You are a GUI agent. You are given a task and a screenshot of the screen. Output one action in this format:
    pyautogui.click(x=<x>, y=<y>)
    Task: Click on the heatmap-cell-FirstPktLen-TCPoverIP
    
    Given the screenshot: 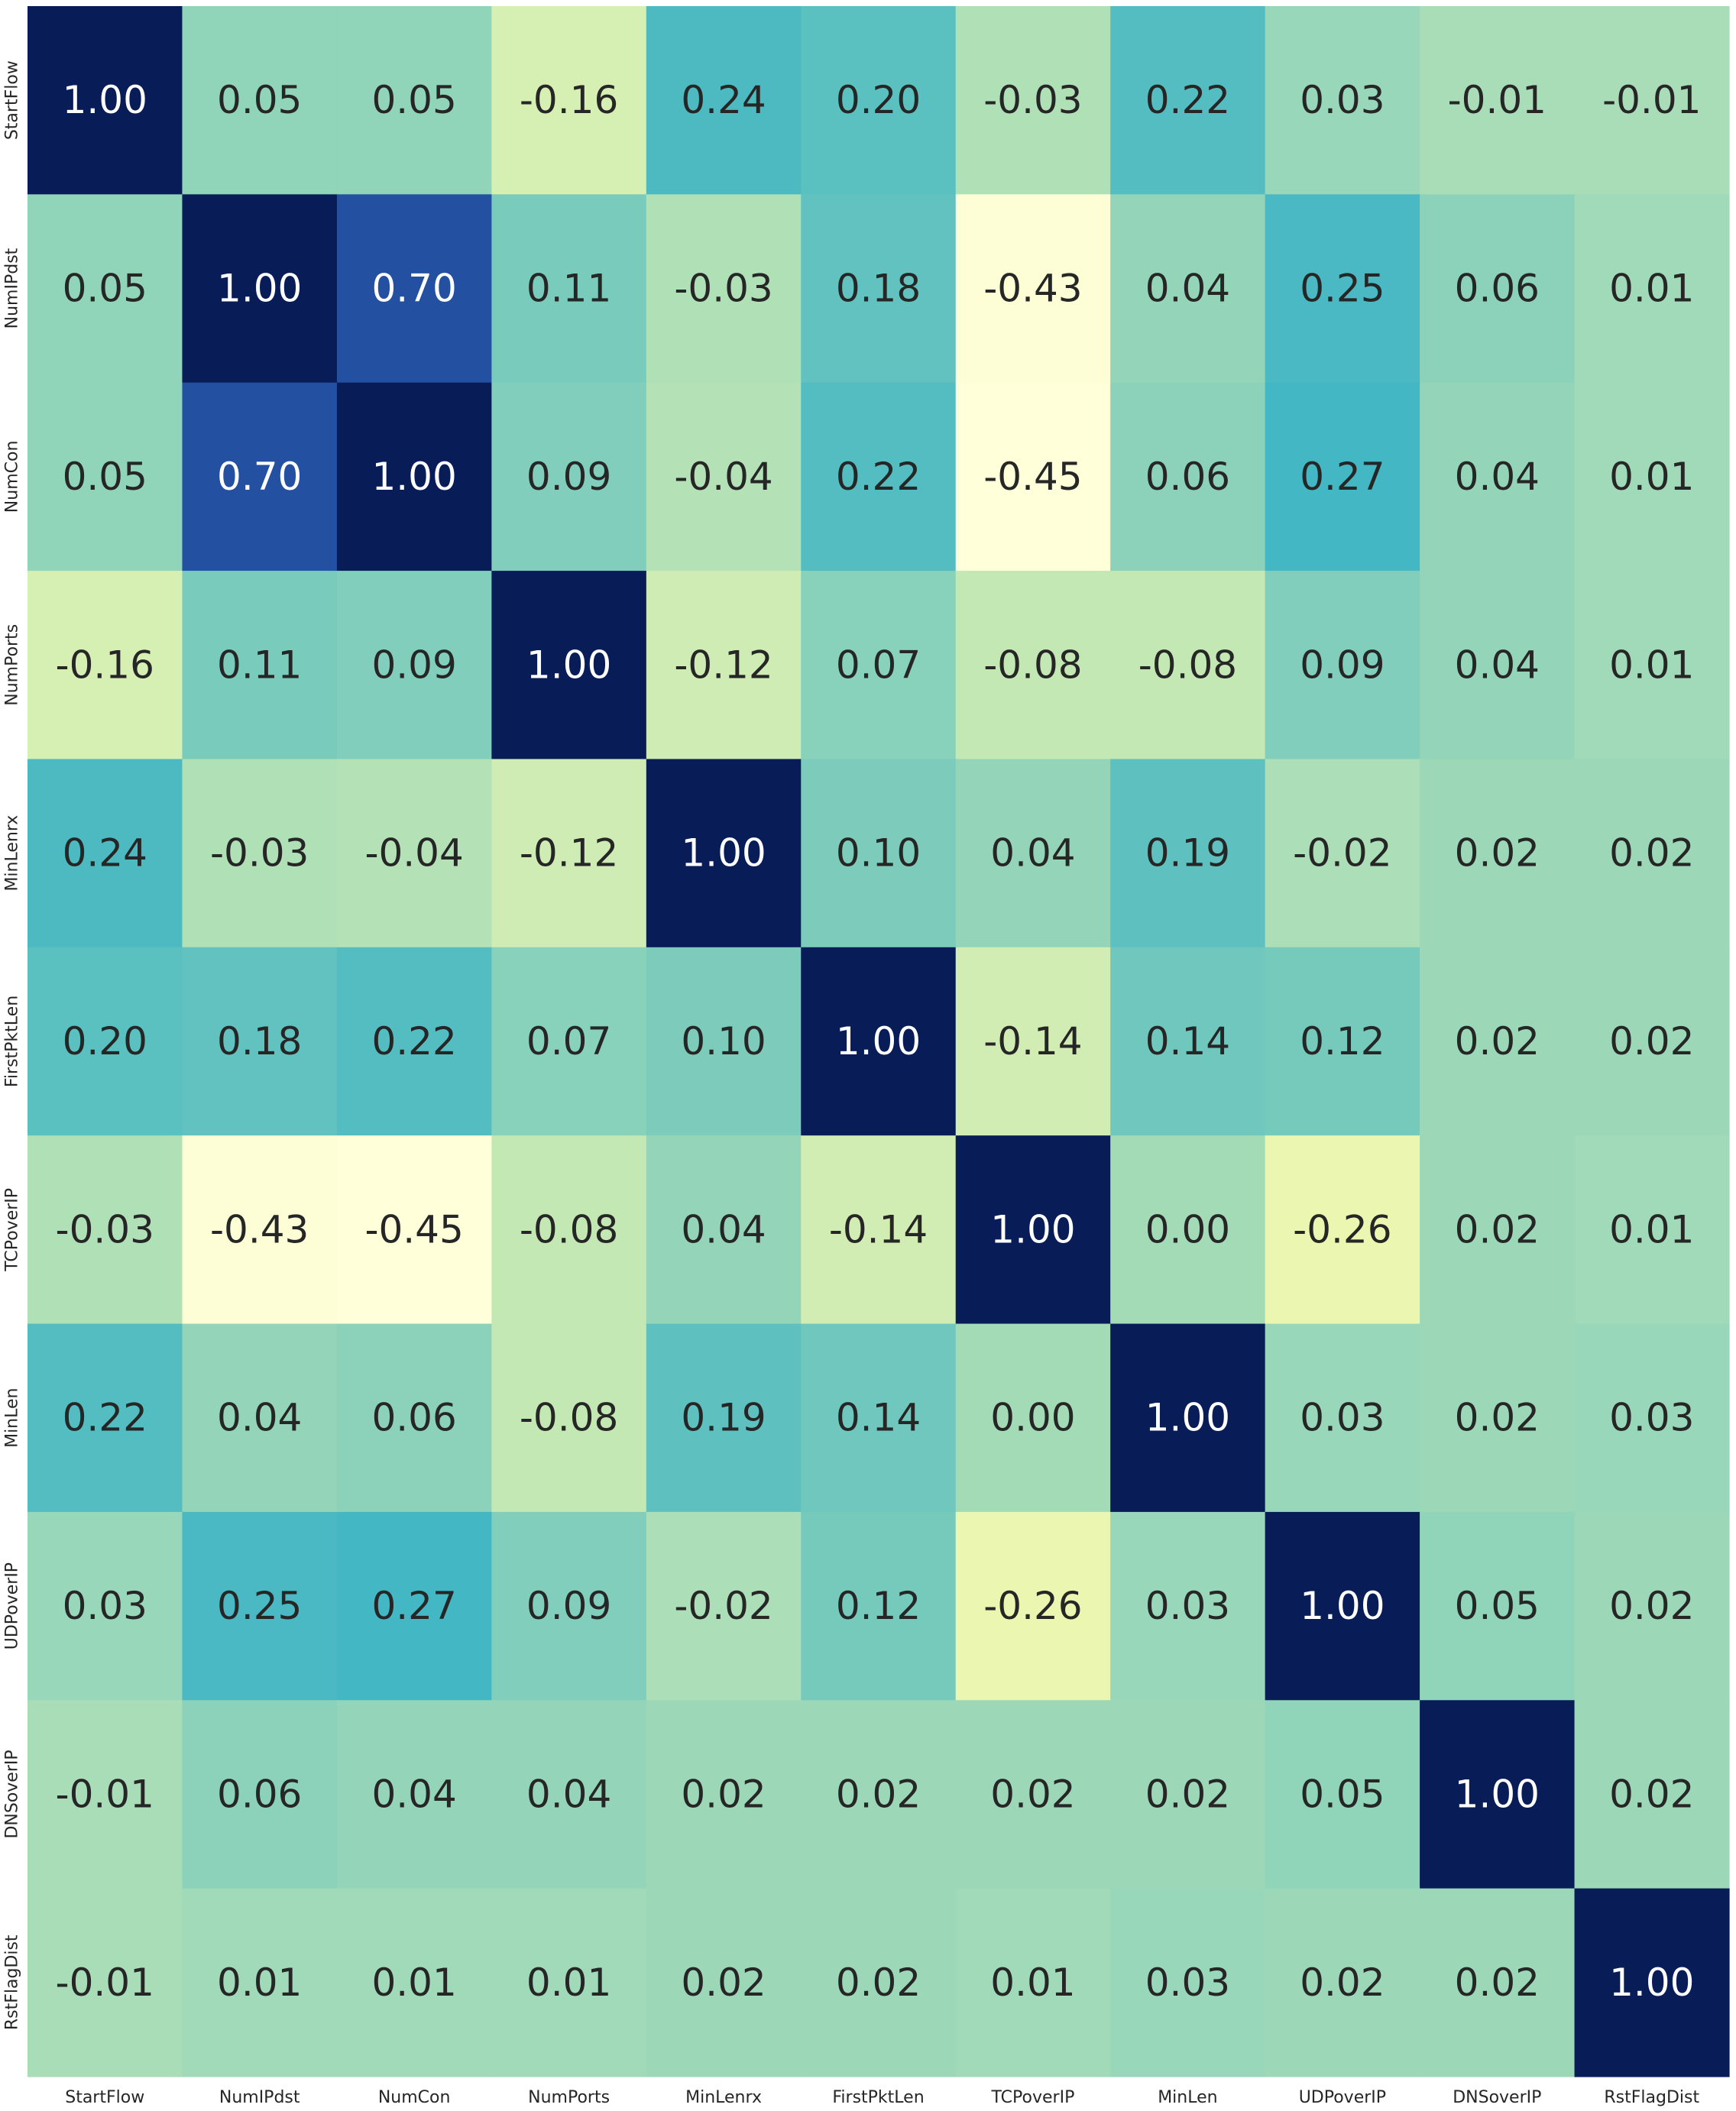 What is the action you would take?
    pyautogui.click(x=1033, y=1041)
    